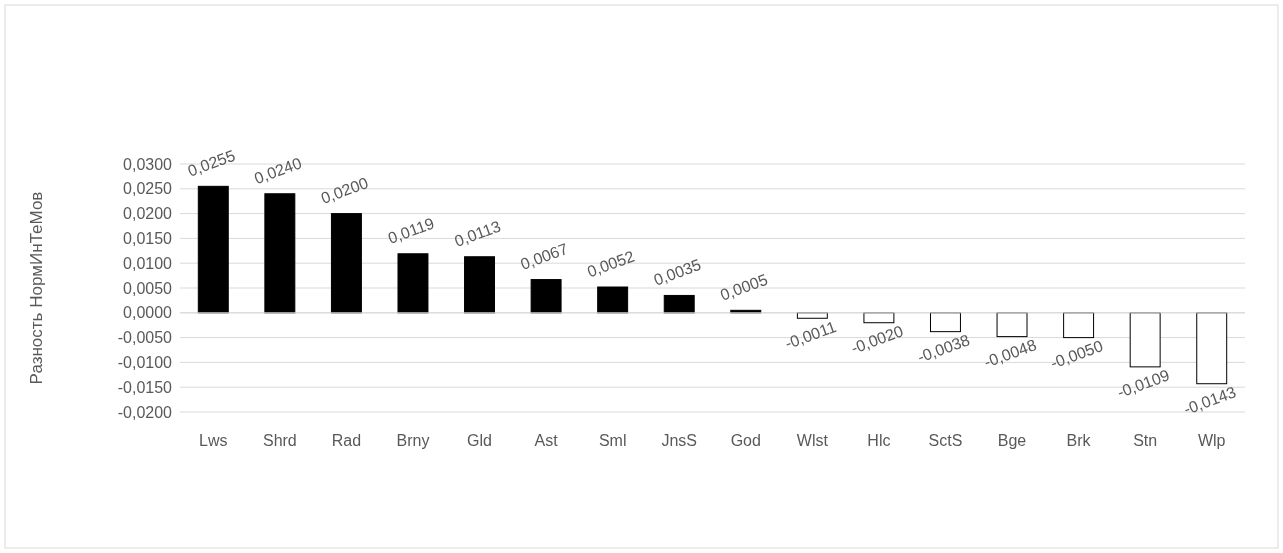 This screenshot has width=1283, height=553. I want to click on data-label: 0,0035, so click(677, 272).